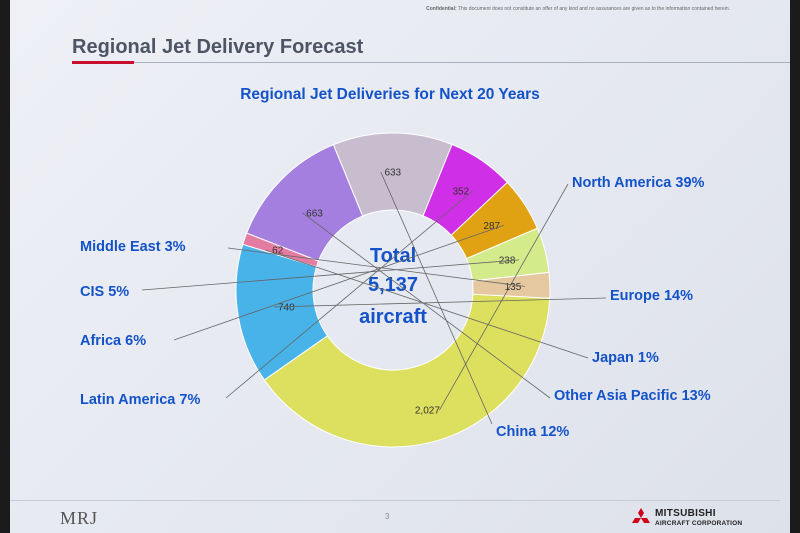 The height and width of the screenshot is (533, 800). I want to click on center-label-group: Total 5,137 aircraft, so click(393, 286).